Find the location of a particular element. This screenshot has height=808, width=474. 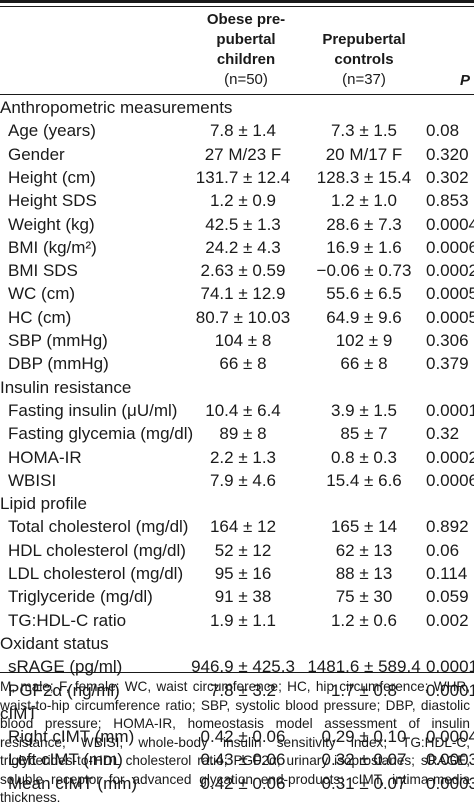

table-row: HOMA-IR 2.2 ± 1.3 0.8 ± 0.3 0.0002 is located at coordinates (237, 457).